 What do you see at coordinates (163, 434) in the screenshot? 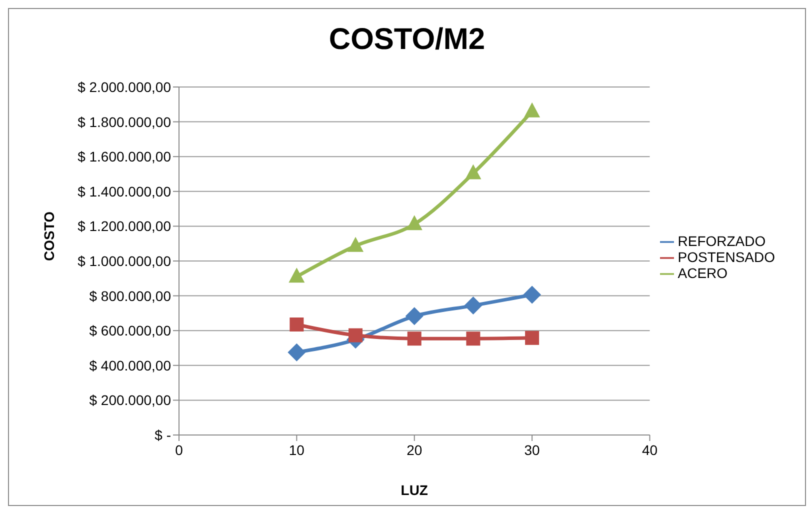
I see `y-tick-label: $ -` at bounding box center [163, 434].